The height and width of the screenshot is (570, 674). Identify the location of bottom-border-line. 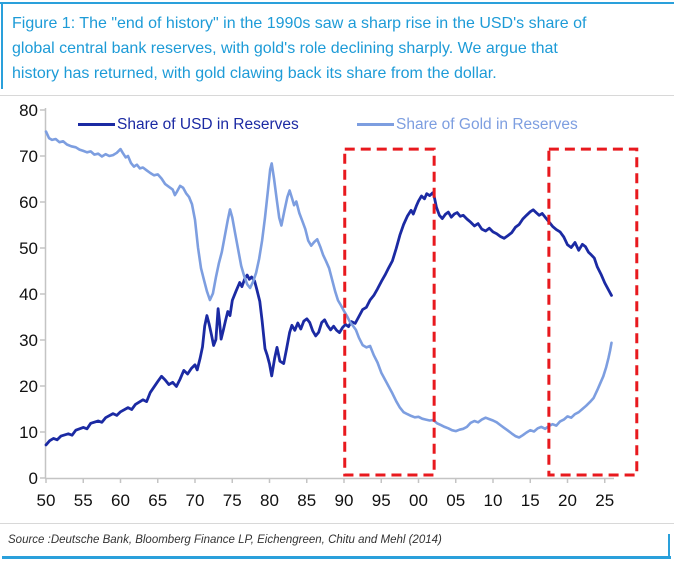
(336, 557).